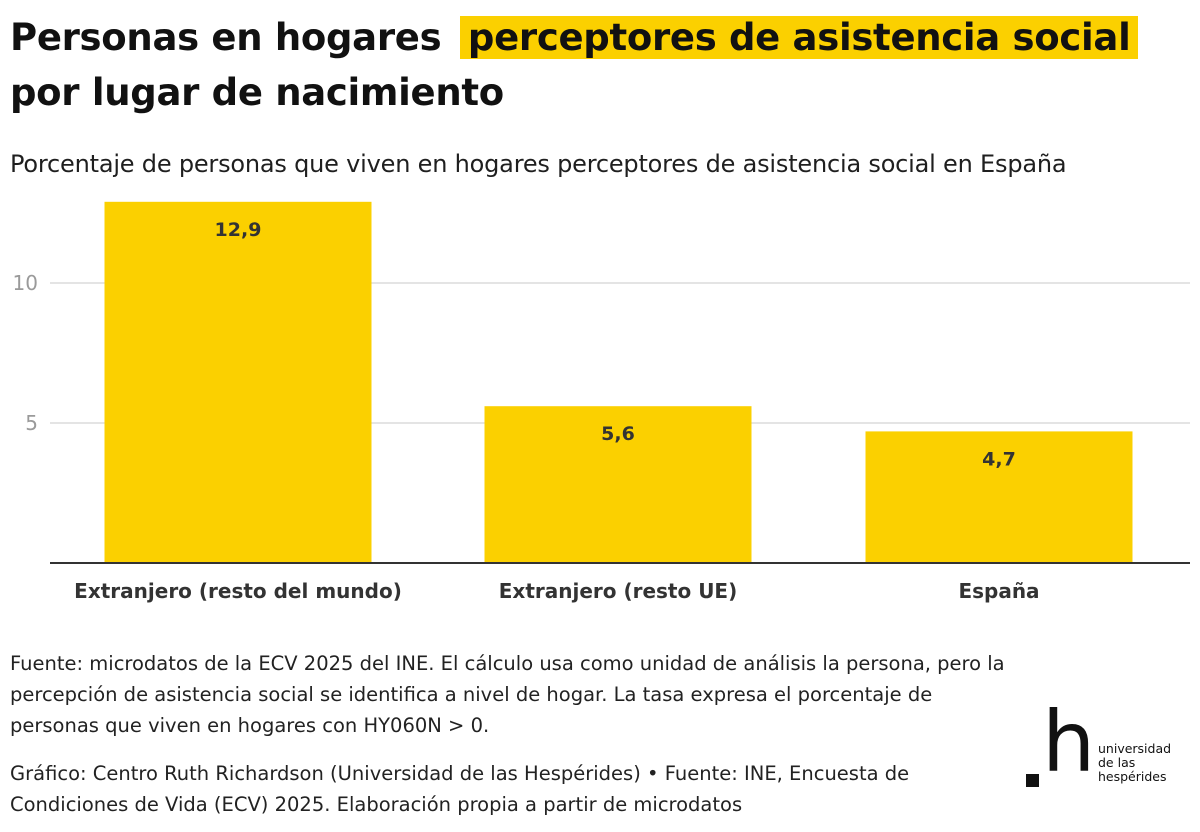  I want to click on university-logo: h universidad de las hespérides, so click(1107, 746).